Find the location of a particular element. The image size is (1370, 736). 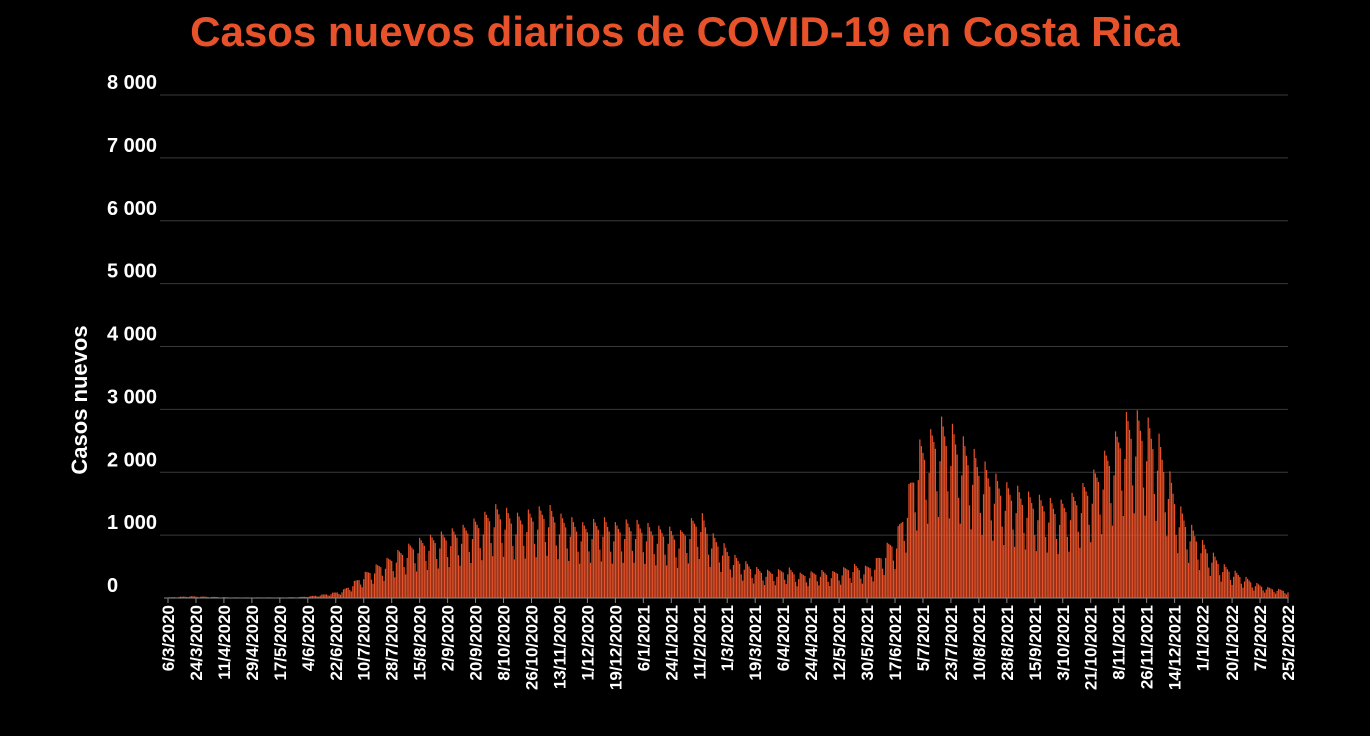

x-tick-label: 8/11/2021 is located at coordinates (1119, 642).